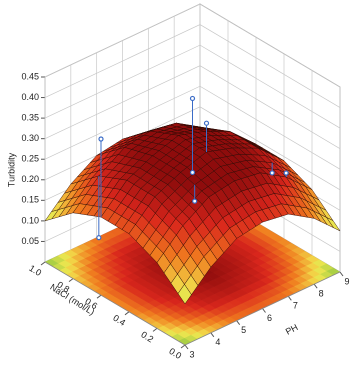 The height and width of the screenshot is (366, 361). I want to click on x-tick-label: 9, so click(346, 281).